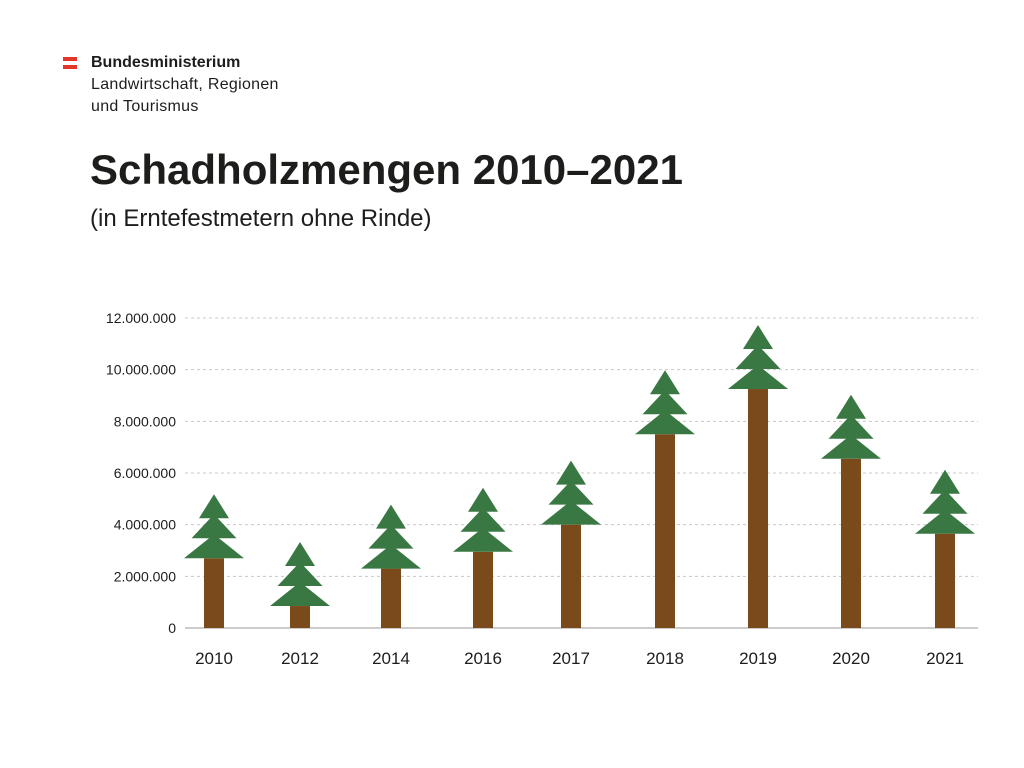  Describe the element at coordinates (145, 106) in the screenshot. I see `ministry-name-line3: und Tourismus` at that location.